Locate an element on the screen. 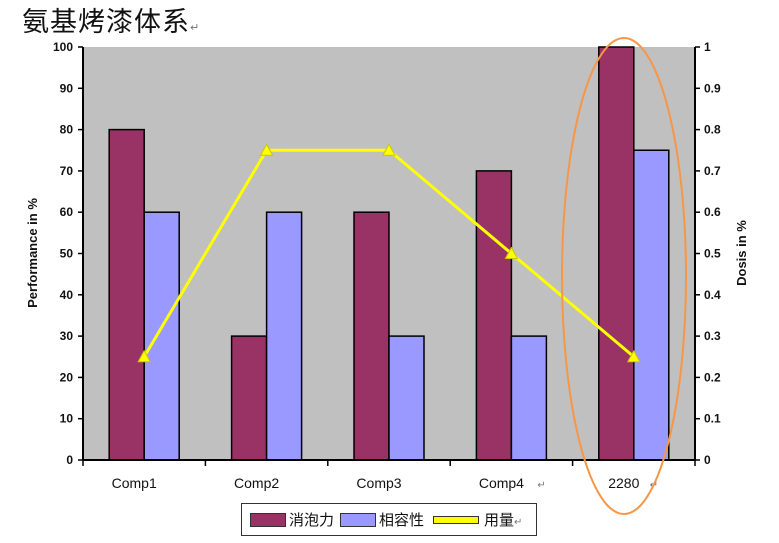  page-title: 氨基烤漆体系↵ is located at coordinates (111, 19).